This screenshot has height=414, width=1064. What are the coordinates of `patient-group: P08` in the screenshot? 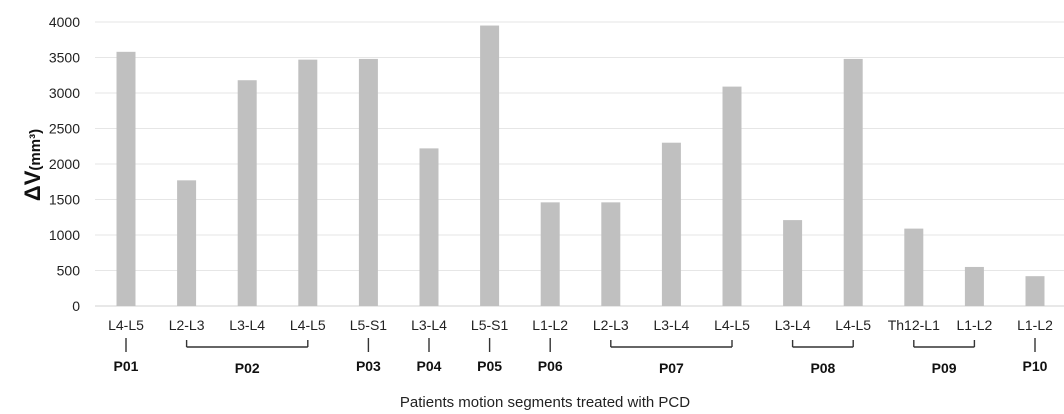 It's located at (822, 358).